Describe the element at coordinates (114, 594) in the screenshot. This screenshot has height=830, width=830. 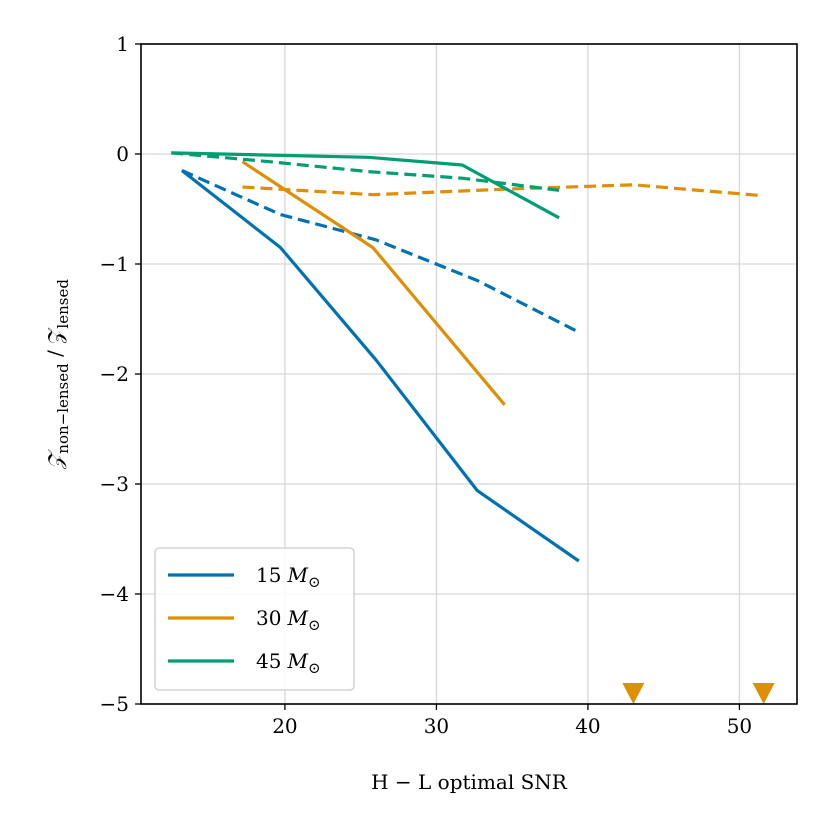
I see `y-tick-label: −4` at that location.